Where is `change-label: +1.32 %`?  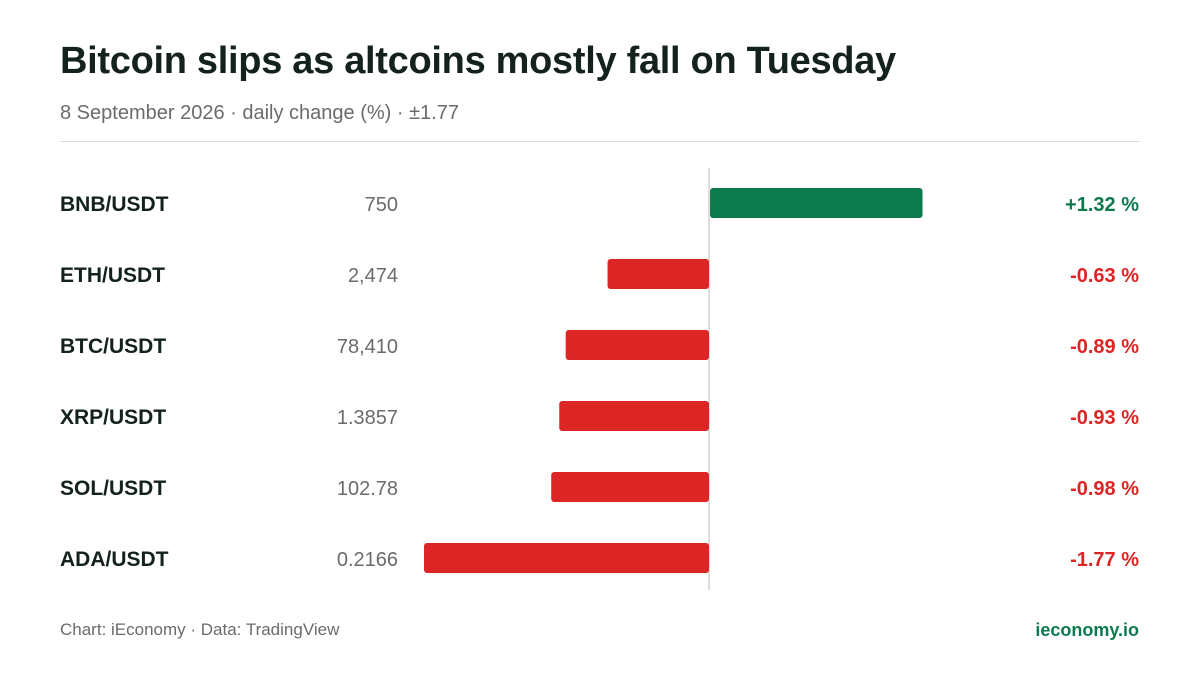
change-label: +1.32 % is located at coordinates (1102, 205).